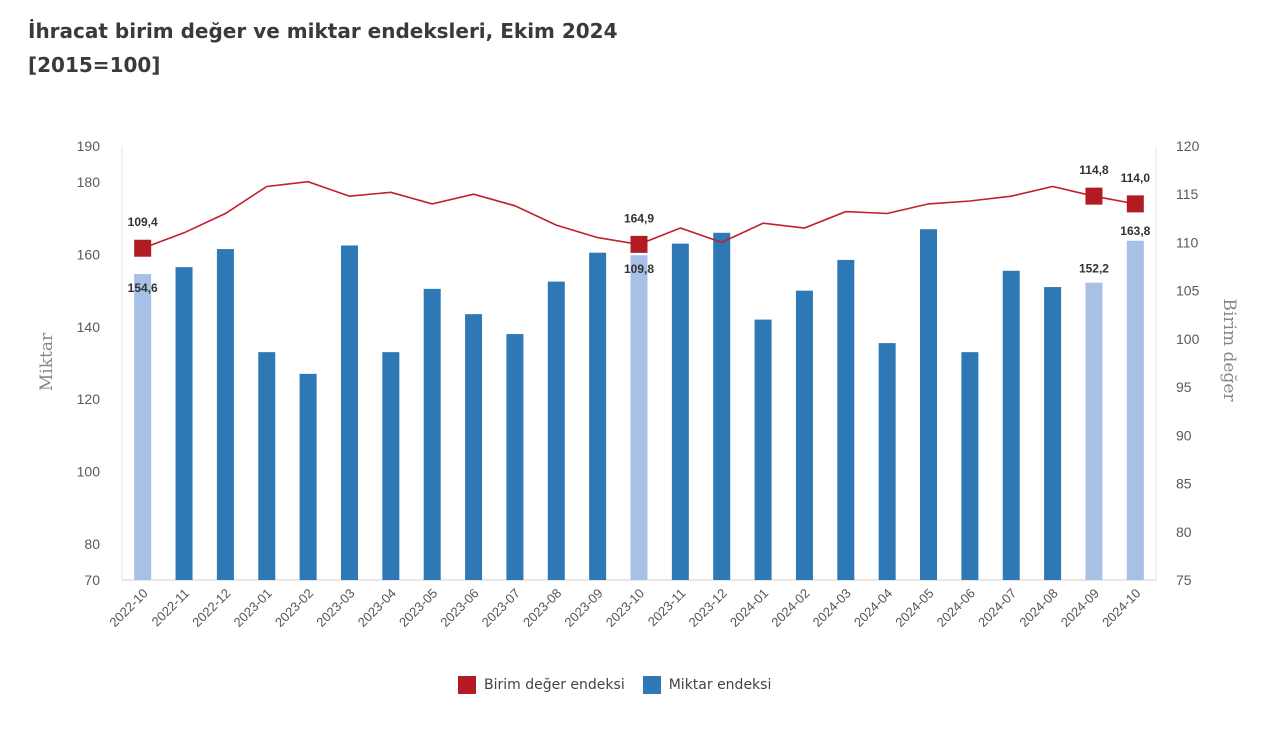  I want to click on right-tick-label: 100, so click(1188, 339).